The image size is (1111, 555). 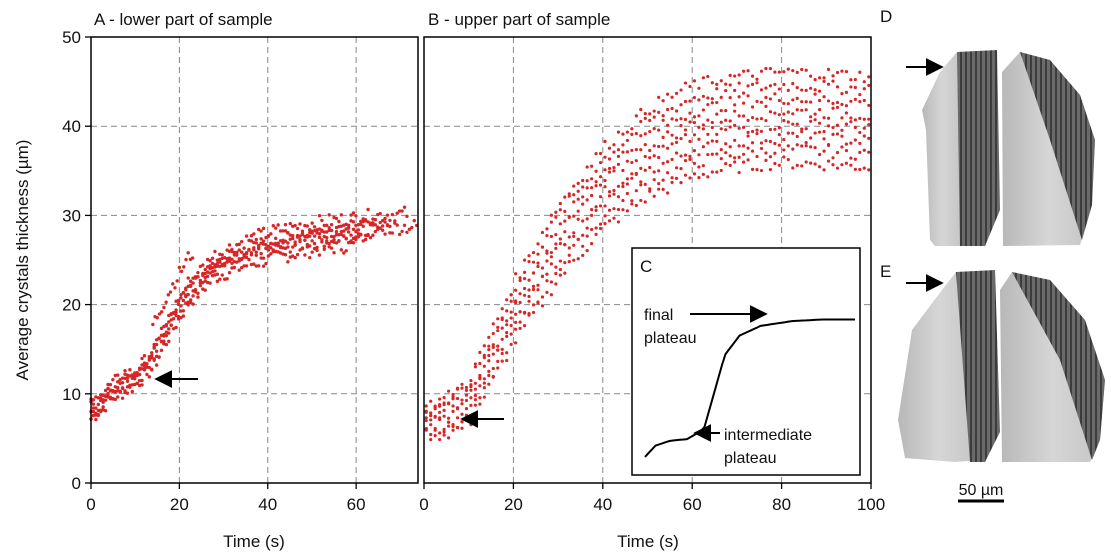 I want to click on panel-b-ticks: 0 20 40 60 80 100, so click(x=652, y=498).